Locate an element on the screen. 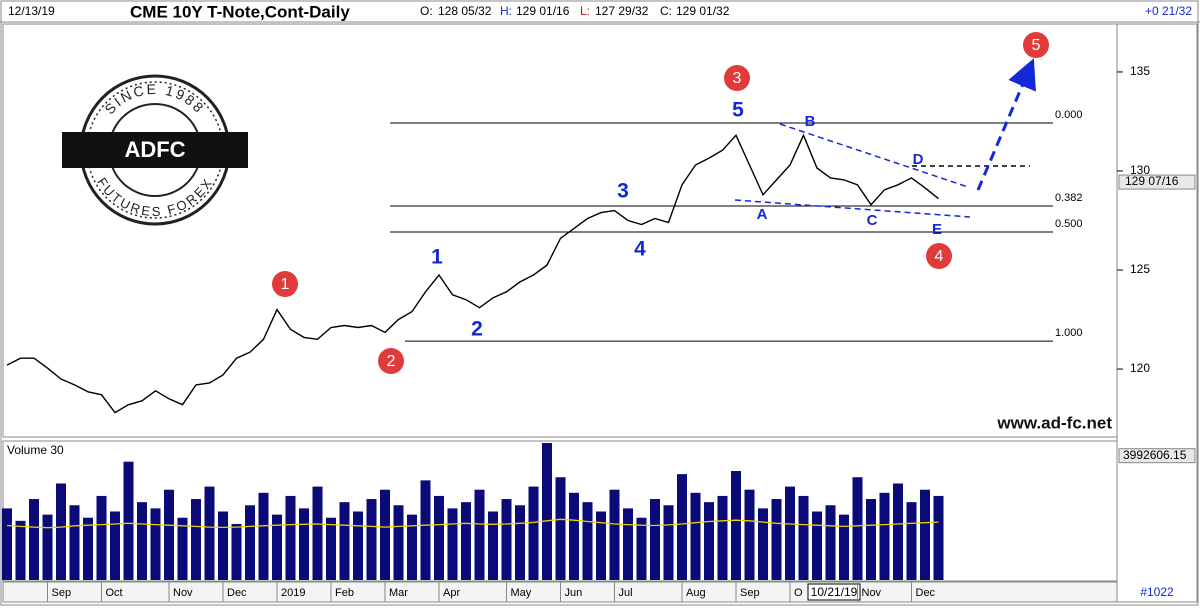 This screenshot has width=1200, height=608. last-value-box is located at coordinates (1157, 182).